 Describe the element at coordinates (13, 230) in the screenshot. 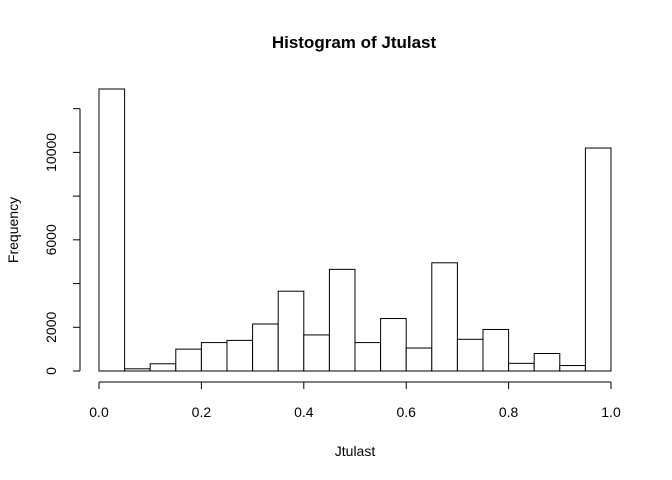

I see `y-axis-label: Frequency` at that location.